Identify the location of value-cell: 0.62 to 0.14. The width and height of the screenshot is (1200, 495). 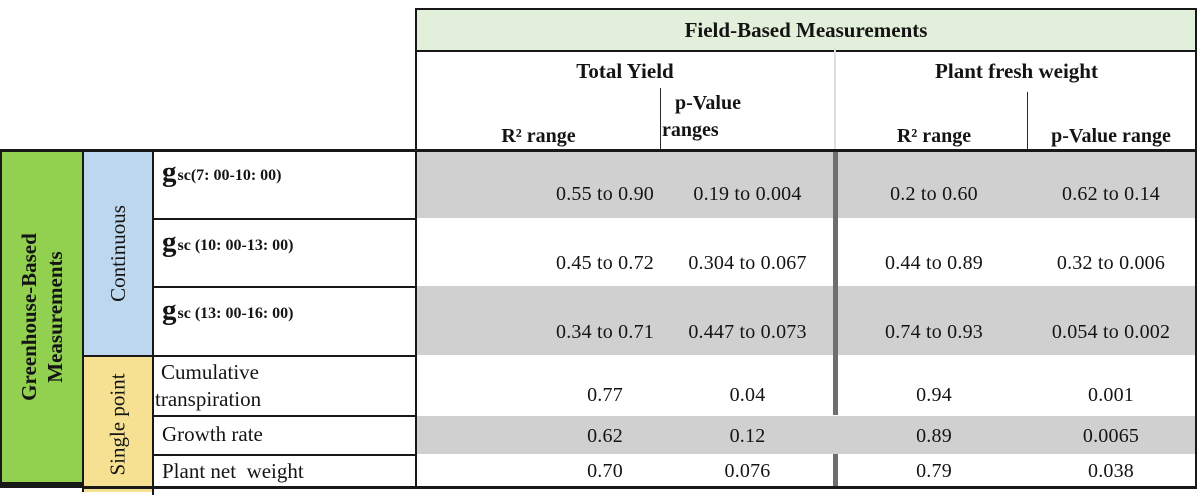
(1111, 194).